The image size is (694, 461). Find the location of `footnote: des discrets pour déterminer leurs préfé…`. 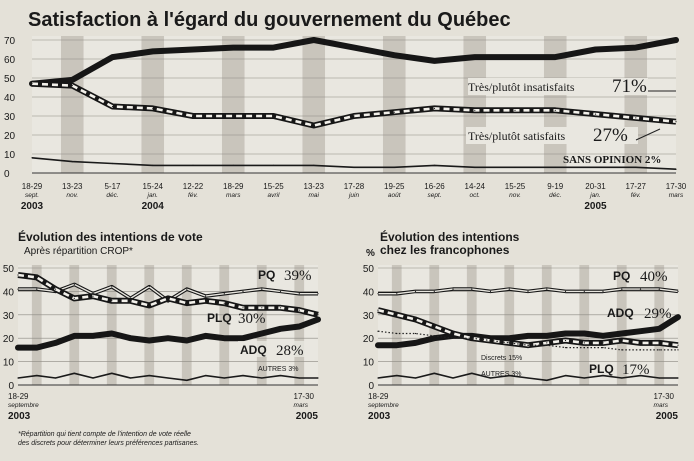

footnote: des discrets pour déterminer leurs préfé… is located at coordinates (108, 443).